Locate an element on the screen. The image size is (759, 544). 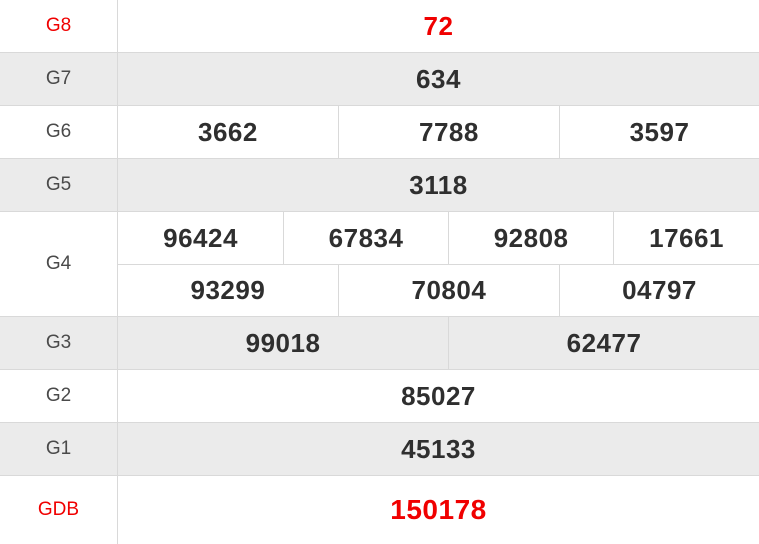
prize-row-g8: G8 72 is located at coordinates (379, 26).